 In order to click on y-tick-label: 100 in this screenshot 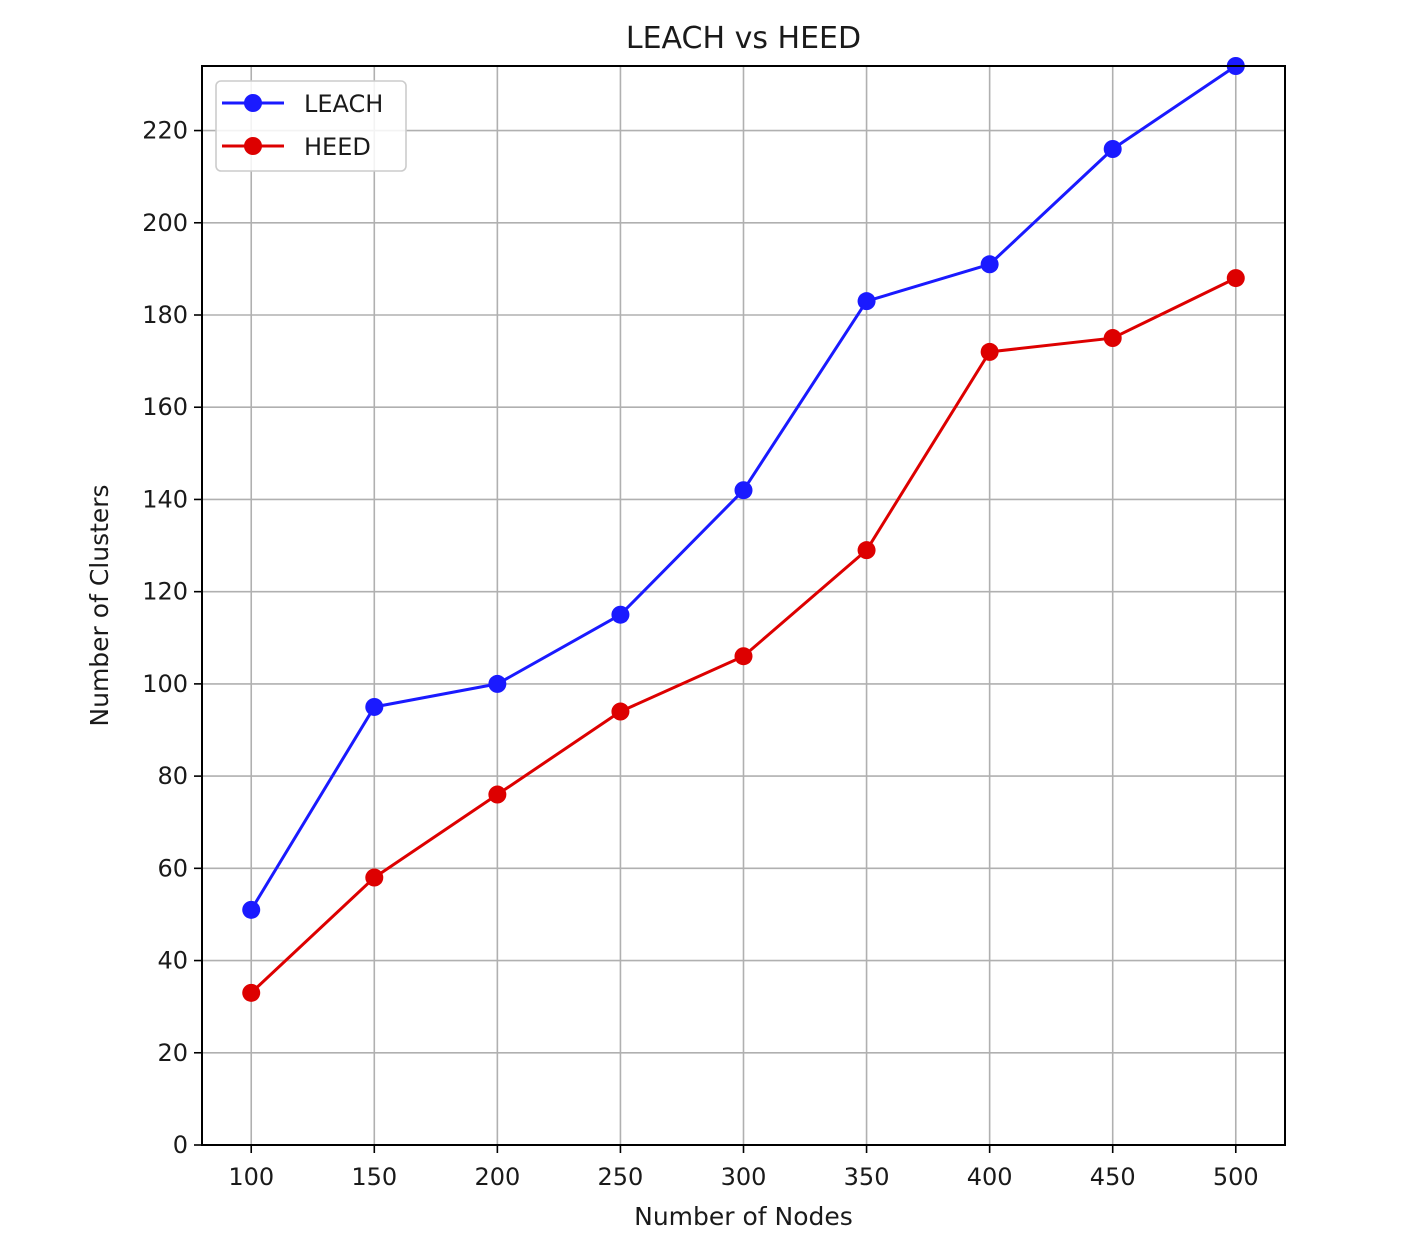, I will do `click(165, 684)`.